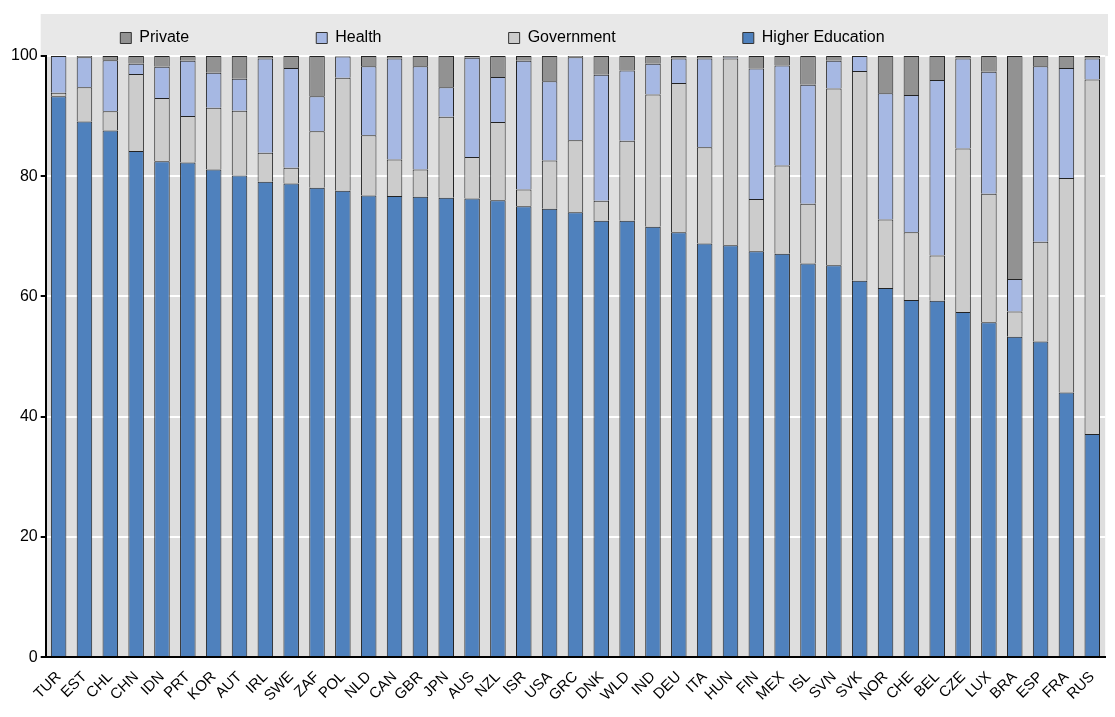 This screenshot has height=717, width=1115. I want to click on y-tick-label: 40, so click(28, 416).